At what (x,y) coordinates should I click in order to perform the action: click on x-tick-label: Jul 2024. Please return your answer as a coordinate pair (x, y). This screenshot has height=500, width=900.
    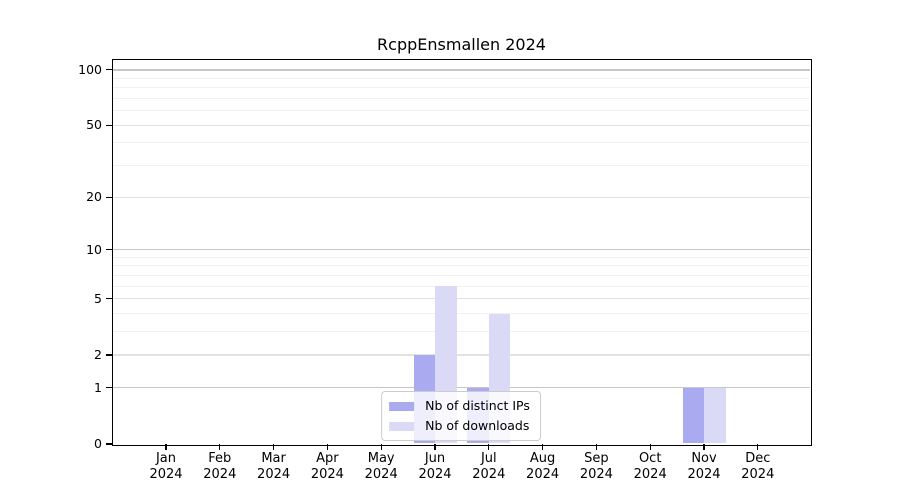
    Looking at the image, I should click on (489, 466).